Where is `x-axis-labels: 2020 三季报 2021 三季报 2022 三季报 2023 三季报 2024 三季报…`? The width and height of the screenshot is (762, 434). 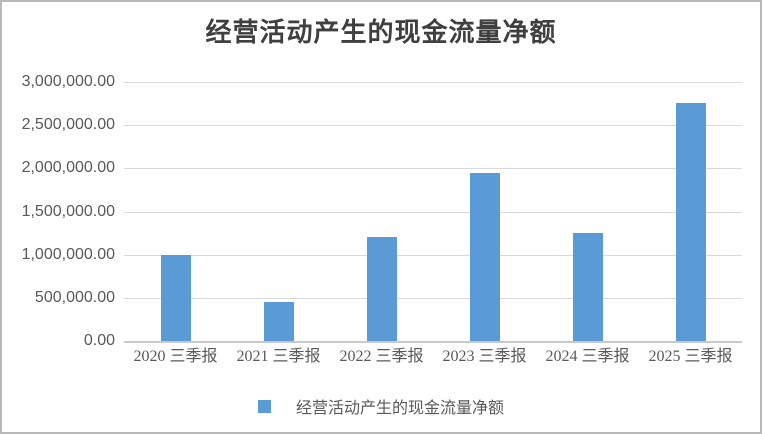
x-axis-labels: 2020 三季报 2021 三季报 2022 三季报 2023 三季报 2024 三季报… is located at coordinates (381, 358).